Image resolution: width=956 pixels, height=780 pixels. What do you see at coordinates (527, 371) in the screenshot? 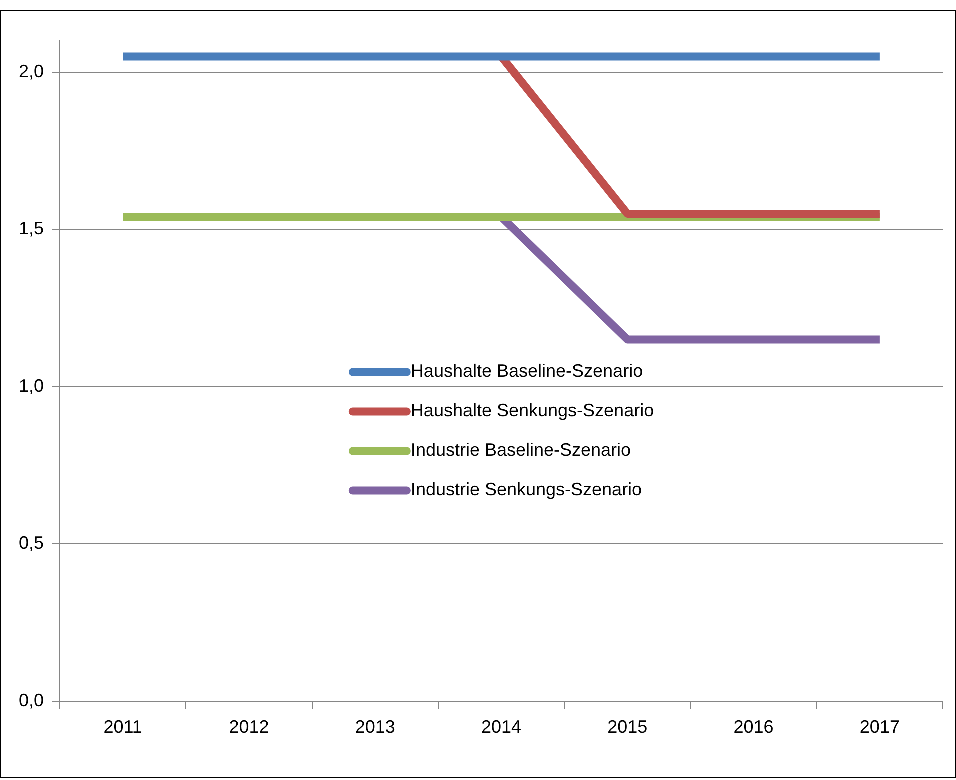
I see `legend-label: Haushalte Baseline-Szenario` at bounding box center [527, 371].